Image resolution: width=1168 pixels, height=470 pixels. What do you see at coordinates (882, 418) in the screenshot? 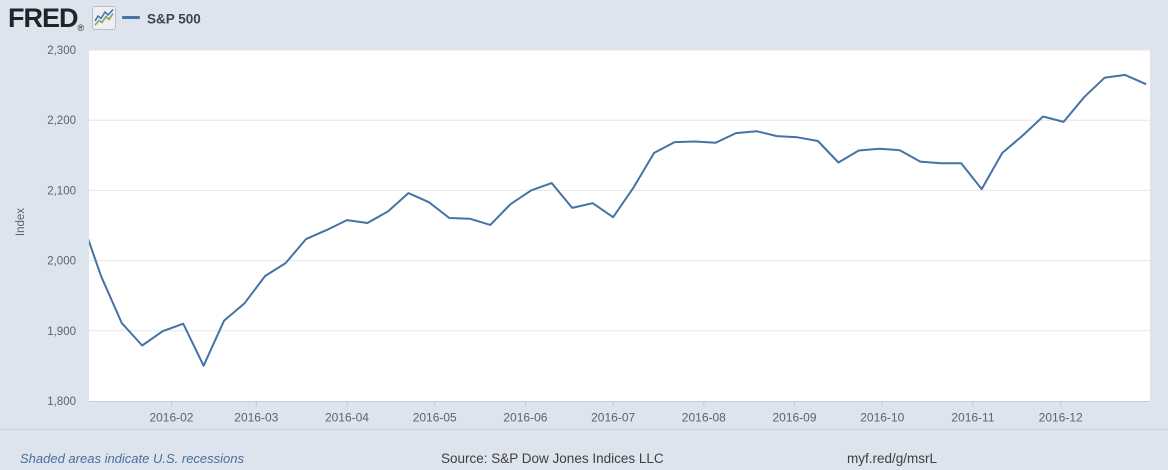
I see `x-tick-label: 2016-10` at bounding box center [882, 418].